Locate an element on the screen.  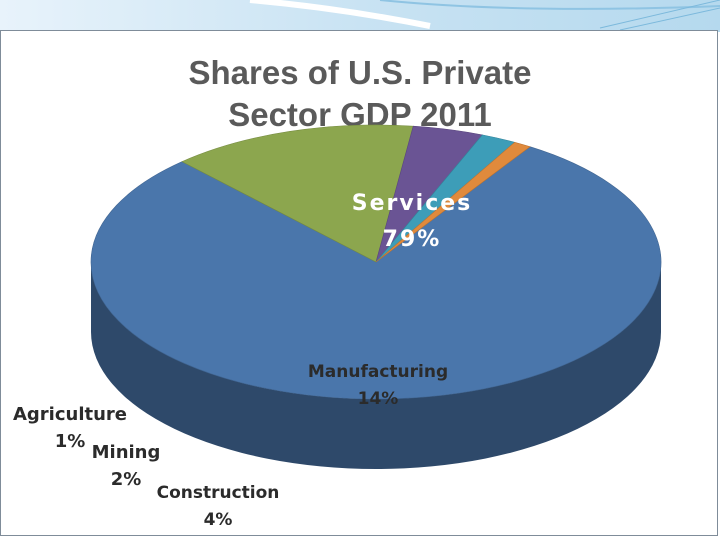
slice-label-agriculture: Agriculture is located at coordinates (70, 414).